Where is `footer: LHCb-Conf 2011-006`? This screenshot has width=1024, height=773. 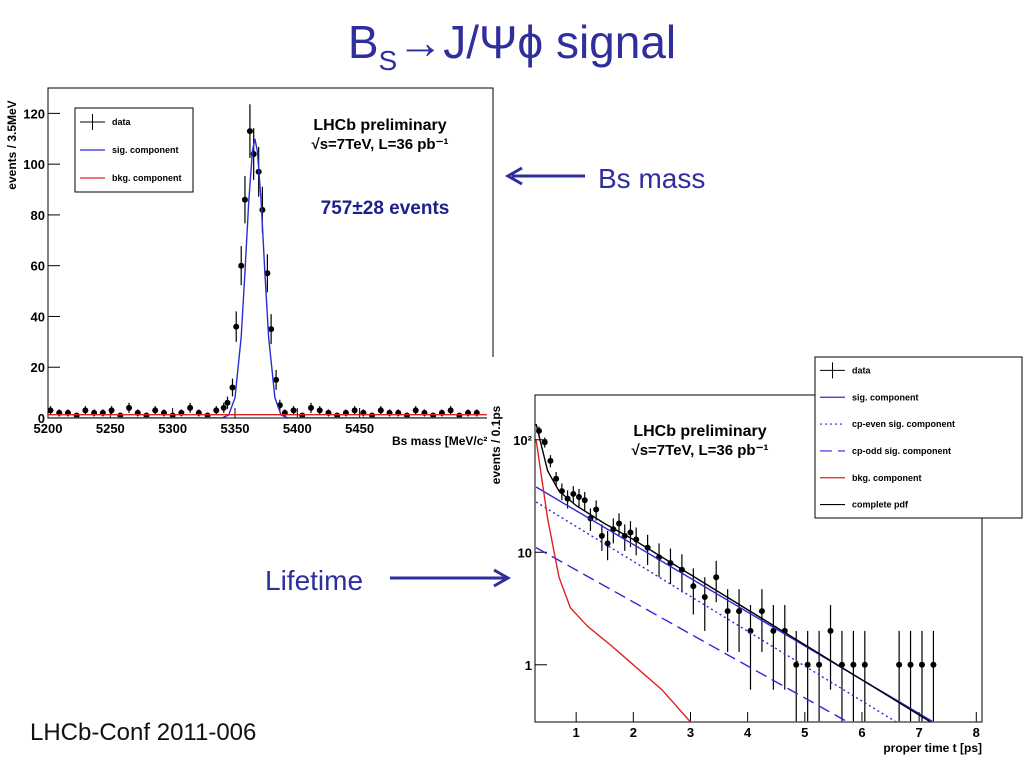 footer: LHCb-Conf 2011-006 is located at coordinates (143, 732).